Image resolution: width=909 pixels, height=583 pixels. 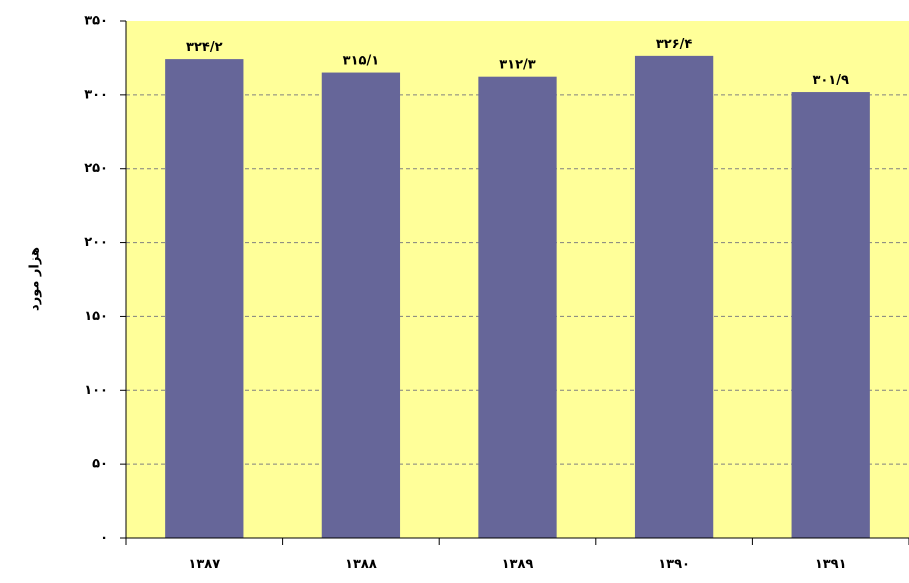 What do you see at coordinates (96, 168) in the screenshot?
I see `y-tick-label: ۲۵۰` at bounding box center [96, 168].